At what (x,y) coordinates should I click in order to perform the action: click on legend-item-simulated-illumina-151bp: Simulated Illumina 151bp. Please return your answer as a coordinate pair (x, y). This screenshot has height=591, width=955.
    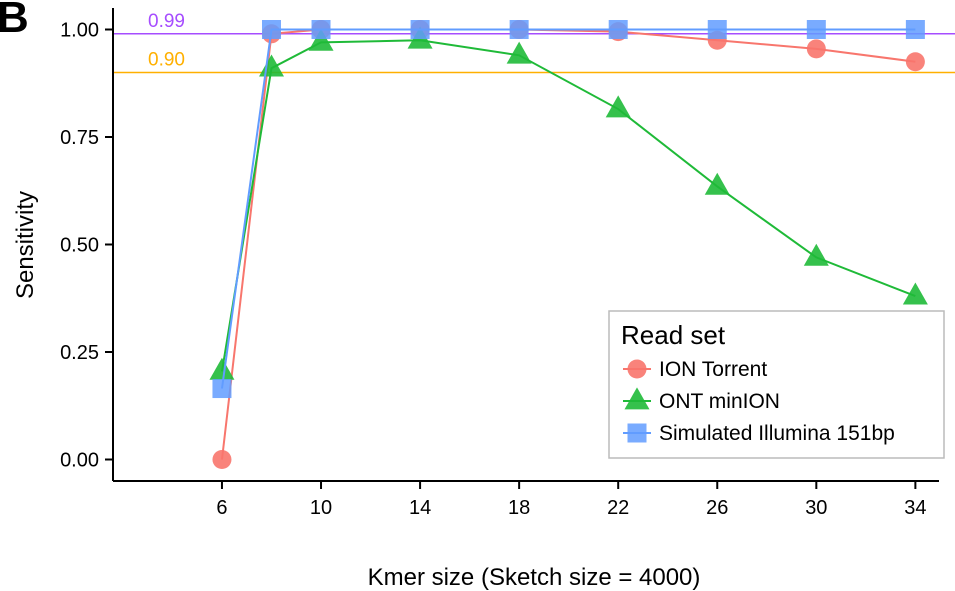
    Looking at the image, I should click on (759, 433).